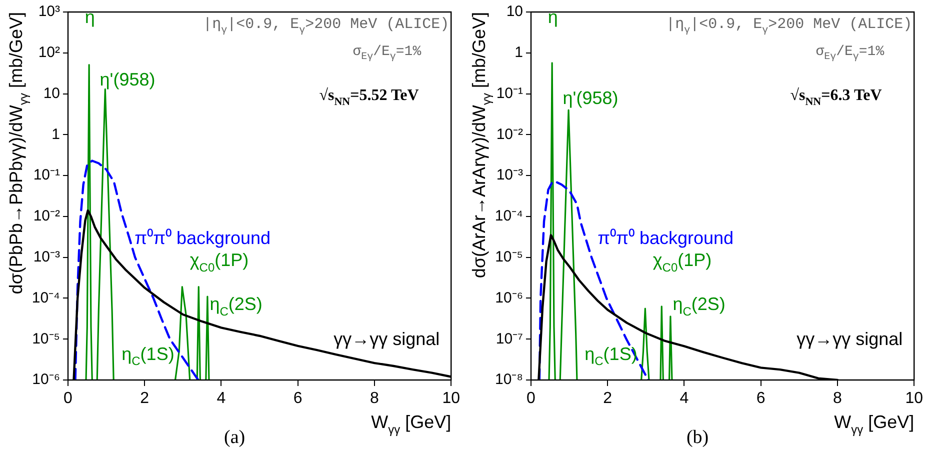  Describe the element at coordinates (697, 437) in the screenshot. I see `text: (b)` at that location.